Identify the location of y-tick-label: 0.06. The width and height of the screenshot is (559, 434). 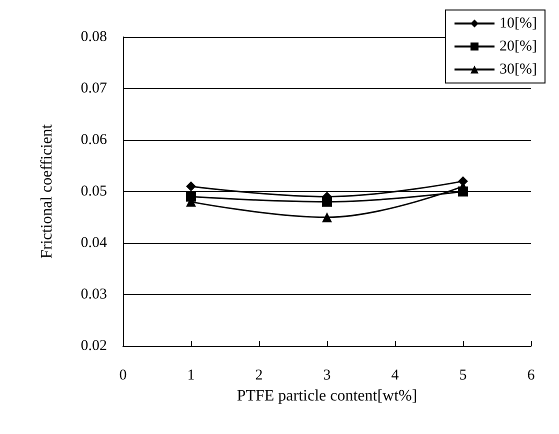
(94, 140).